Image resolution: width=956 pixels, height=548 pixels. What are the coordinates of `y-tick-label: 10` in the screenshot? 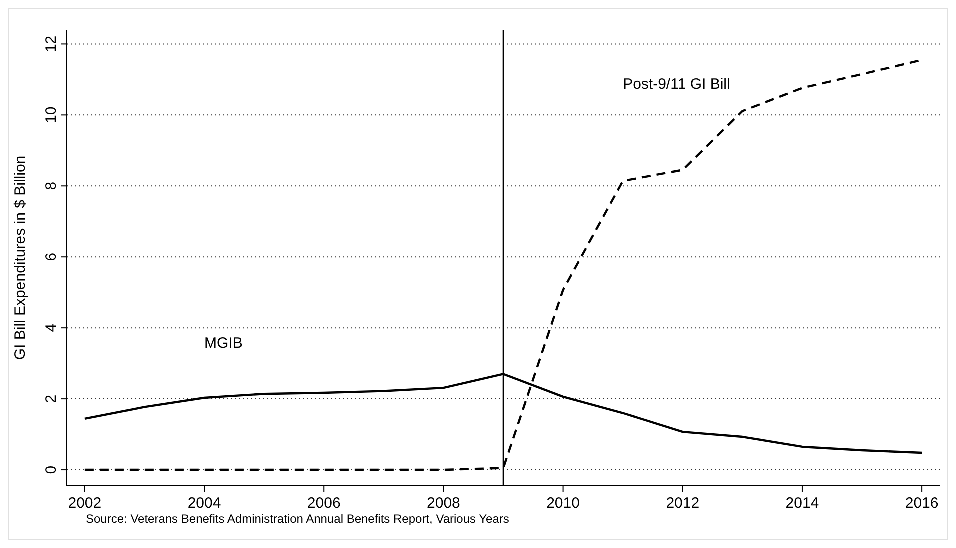 It's located at (51, 115).